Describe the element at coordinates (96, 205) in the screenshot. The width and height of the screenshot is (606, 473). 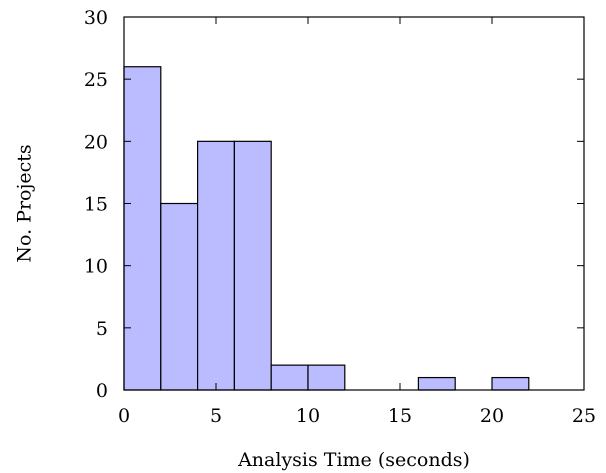
I see `y-tick-label-3: 15` at that location.